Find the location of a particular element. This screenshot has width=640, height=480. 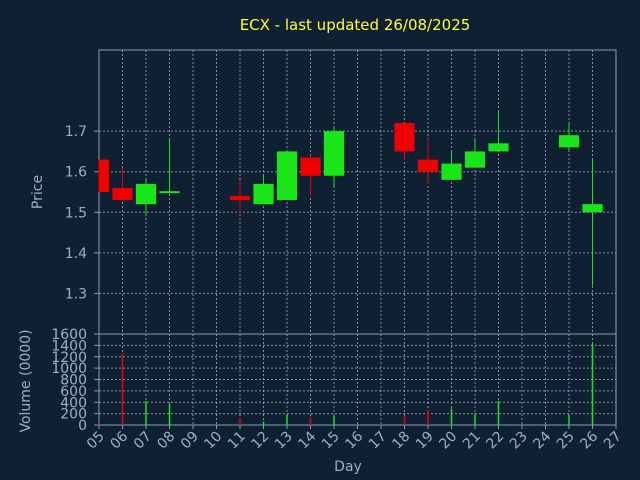

day-tick-label: 10 is located at coordinates (213, 441).